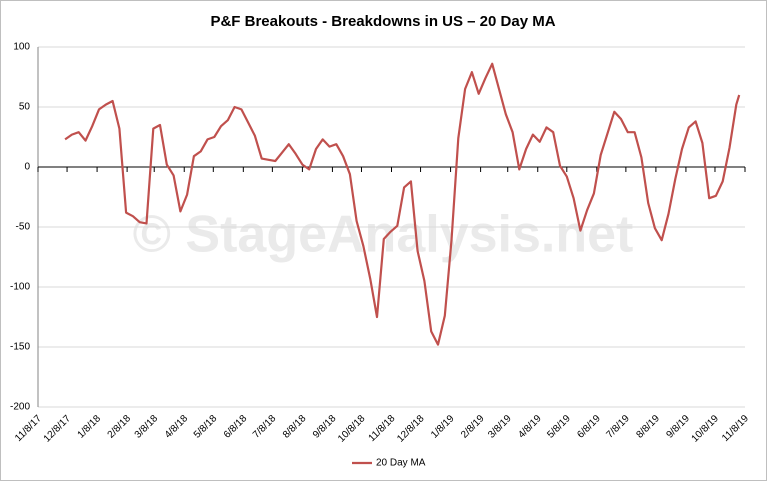 This screenshot has width=767, height=481. I want to click on y-tick-label: 50, so click(25, 107).